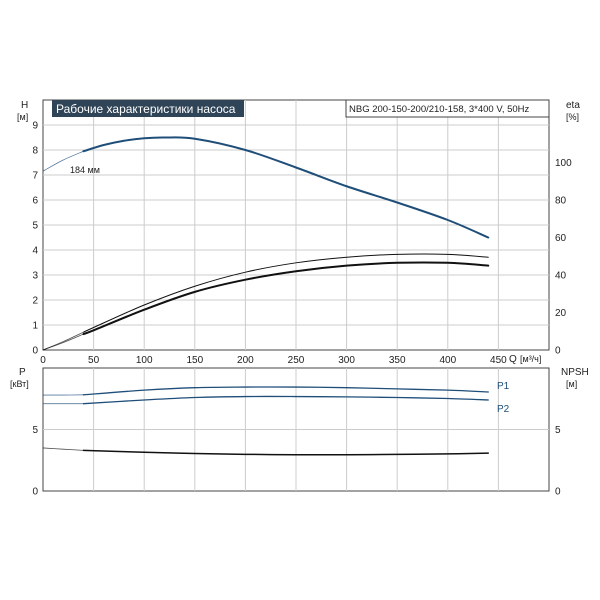 Image resolution: width=600 pixels, height=600 pixels. Describe the element at coordinates (35, 176) in the screenshot. I see `left-tick-label: 7` at that location.